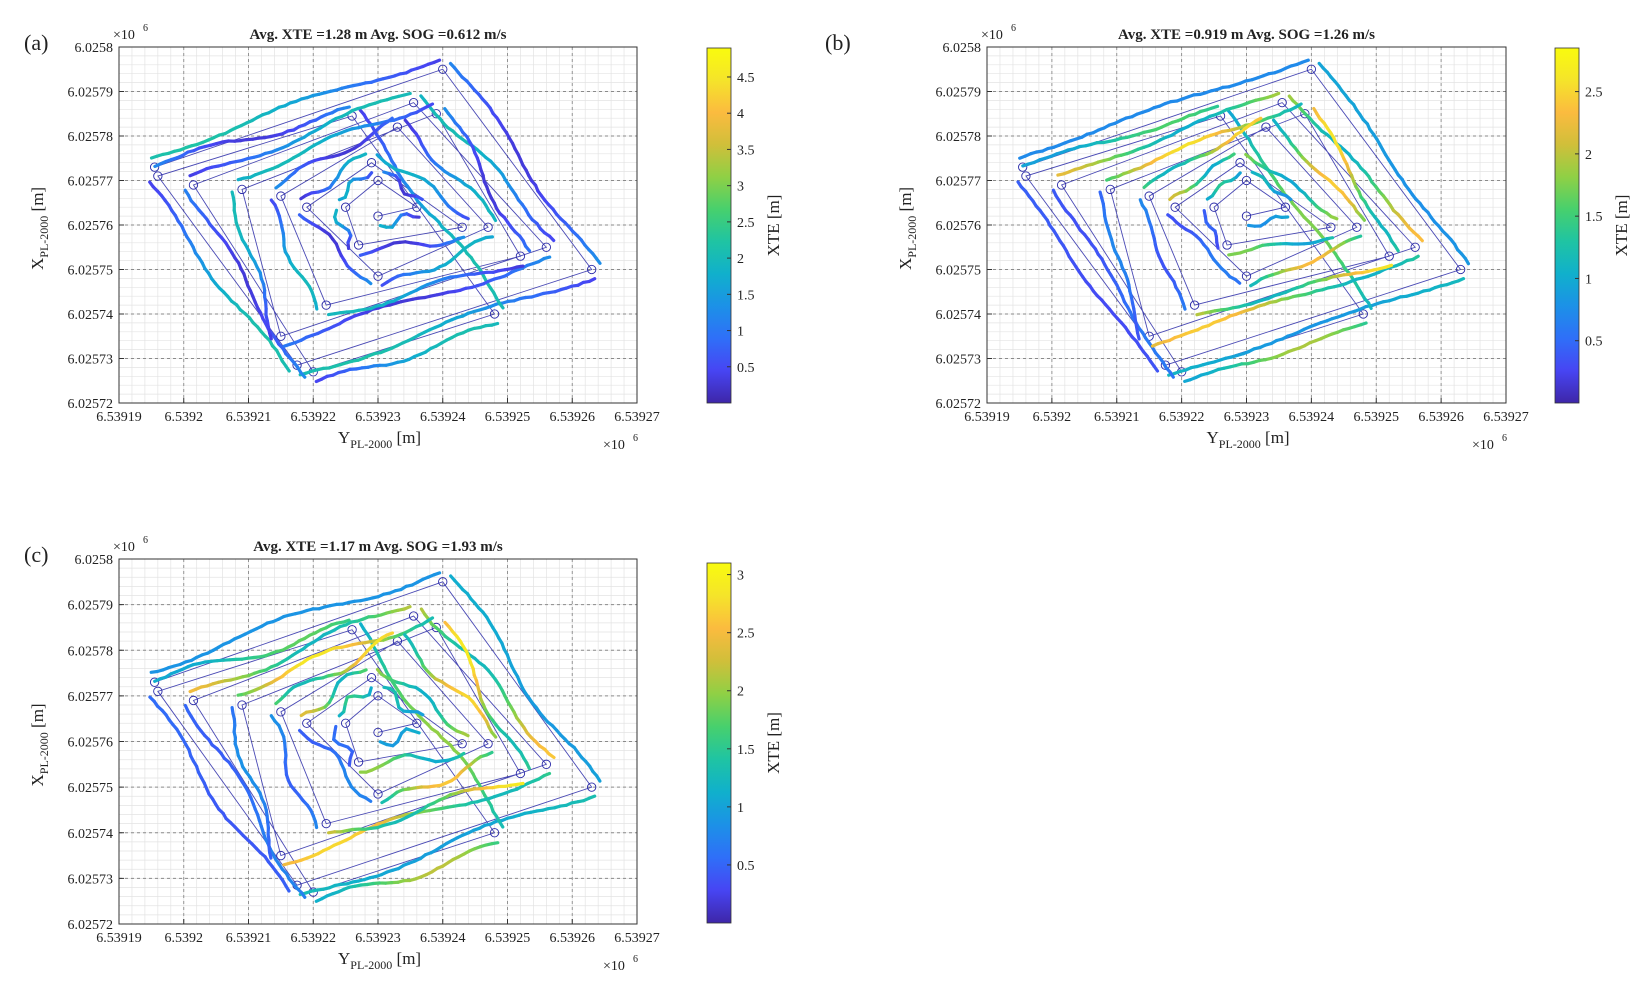 This screenshot has width=1639, height=1004. Describe the element at coordinates (905, 264) in the screenshot. I see `y-axis-label-main: X` at that location.